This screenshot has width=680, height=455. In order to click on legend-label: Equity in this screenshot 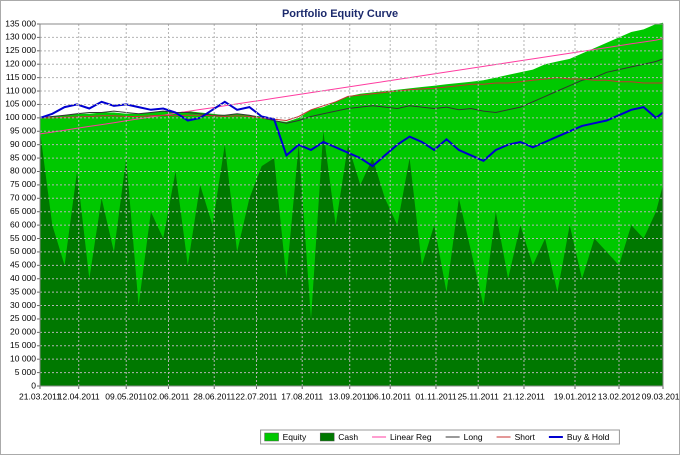, I will do `click(295, 437)`.